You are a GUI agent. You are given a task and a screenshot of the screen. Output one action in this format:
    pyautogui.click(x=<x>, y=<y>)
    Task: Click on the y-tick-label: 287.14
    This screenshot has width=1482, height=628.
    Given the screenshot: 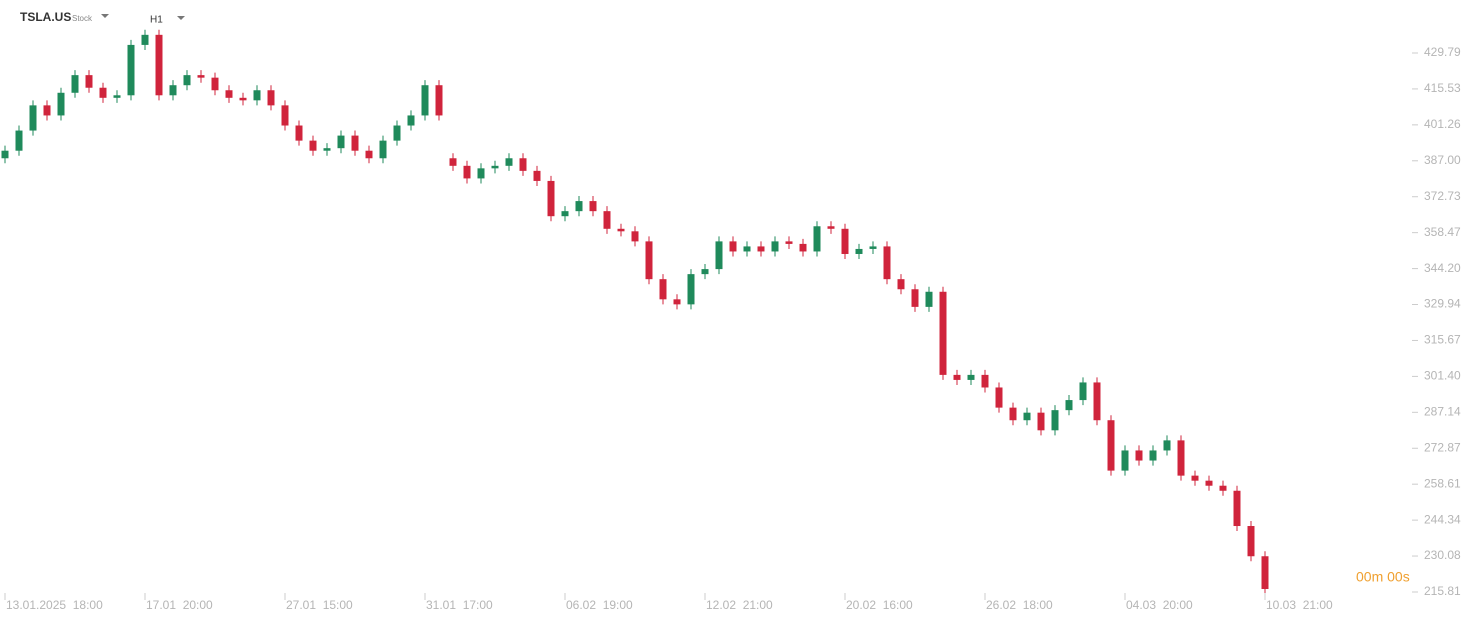 What is the action you would take?
    pyautogui.click(x=1442, y=411)
    